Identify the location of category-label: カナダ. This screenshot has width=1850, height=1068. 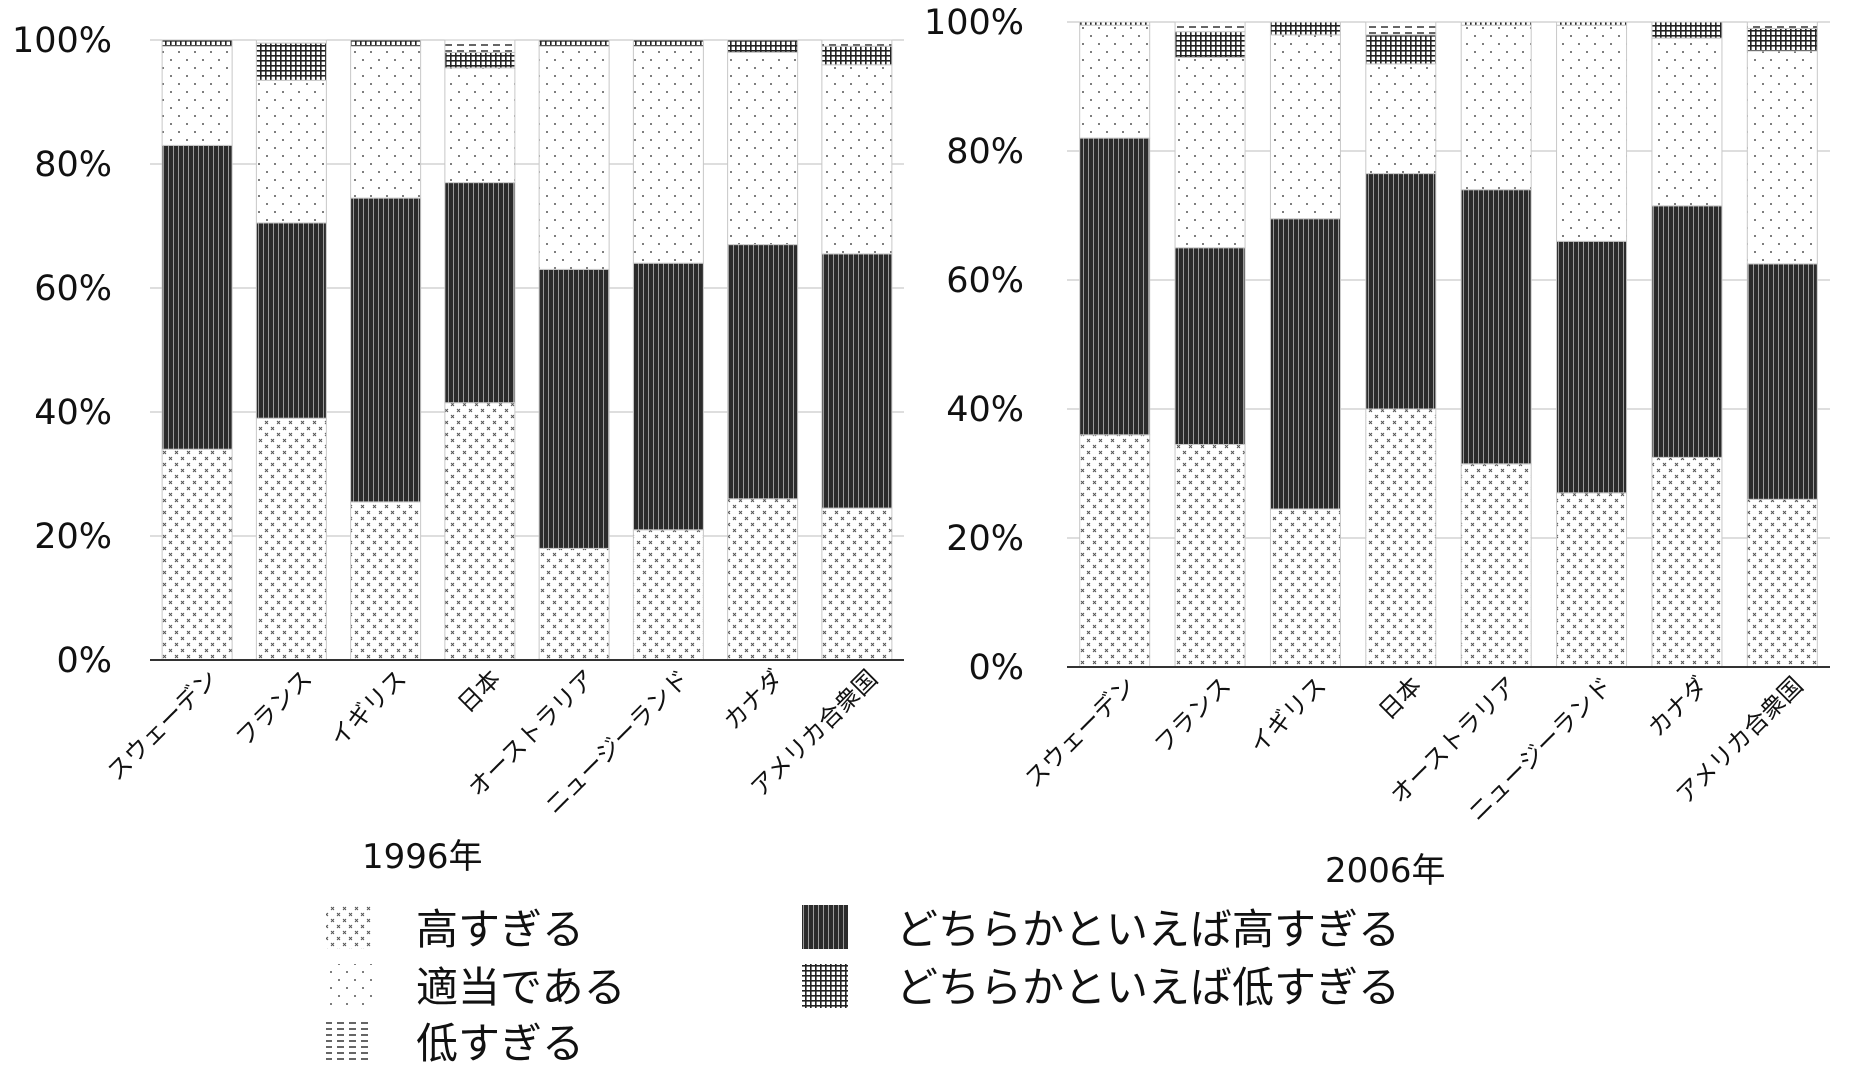
(1677, 706).